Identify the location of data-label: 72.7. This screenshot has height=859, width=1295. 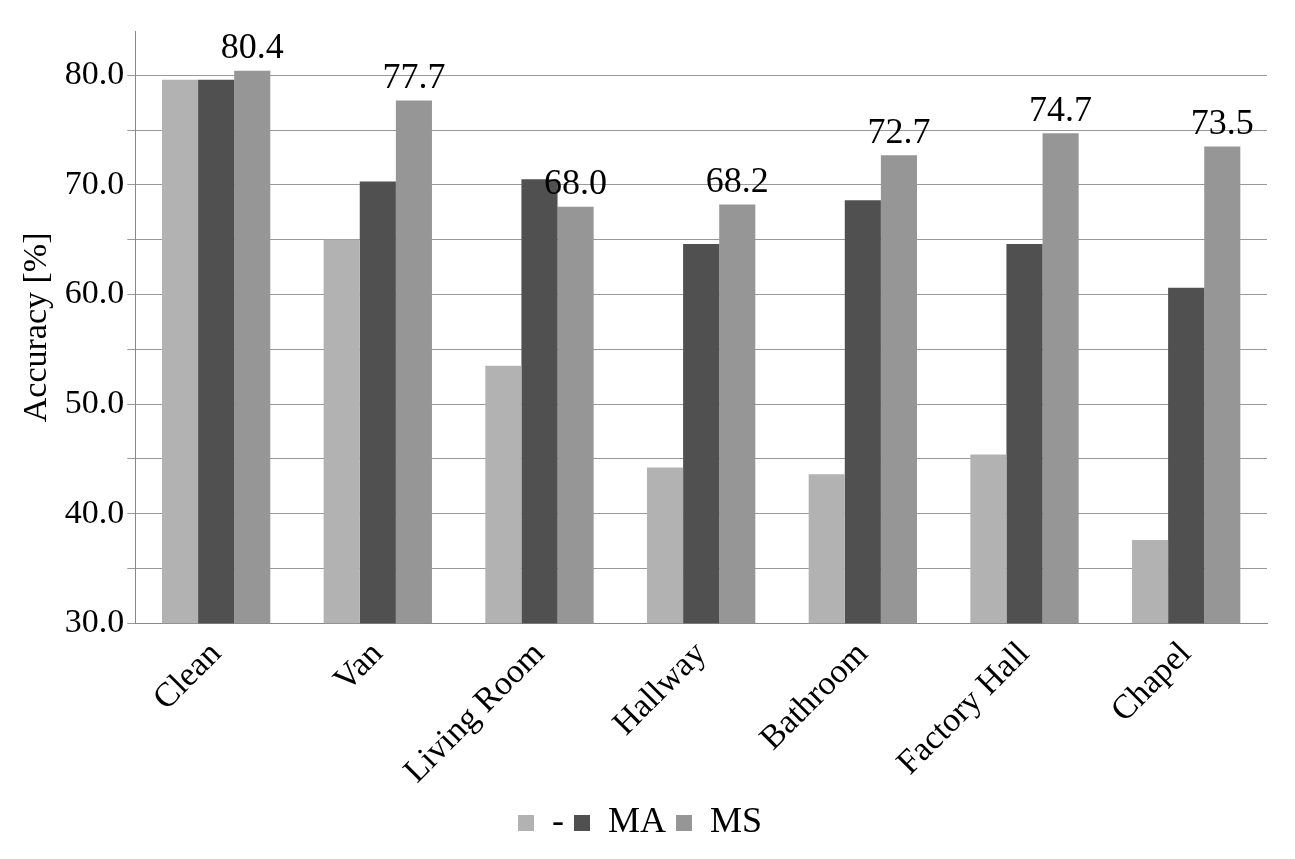
(899, 130).